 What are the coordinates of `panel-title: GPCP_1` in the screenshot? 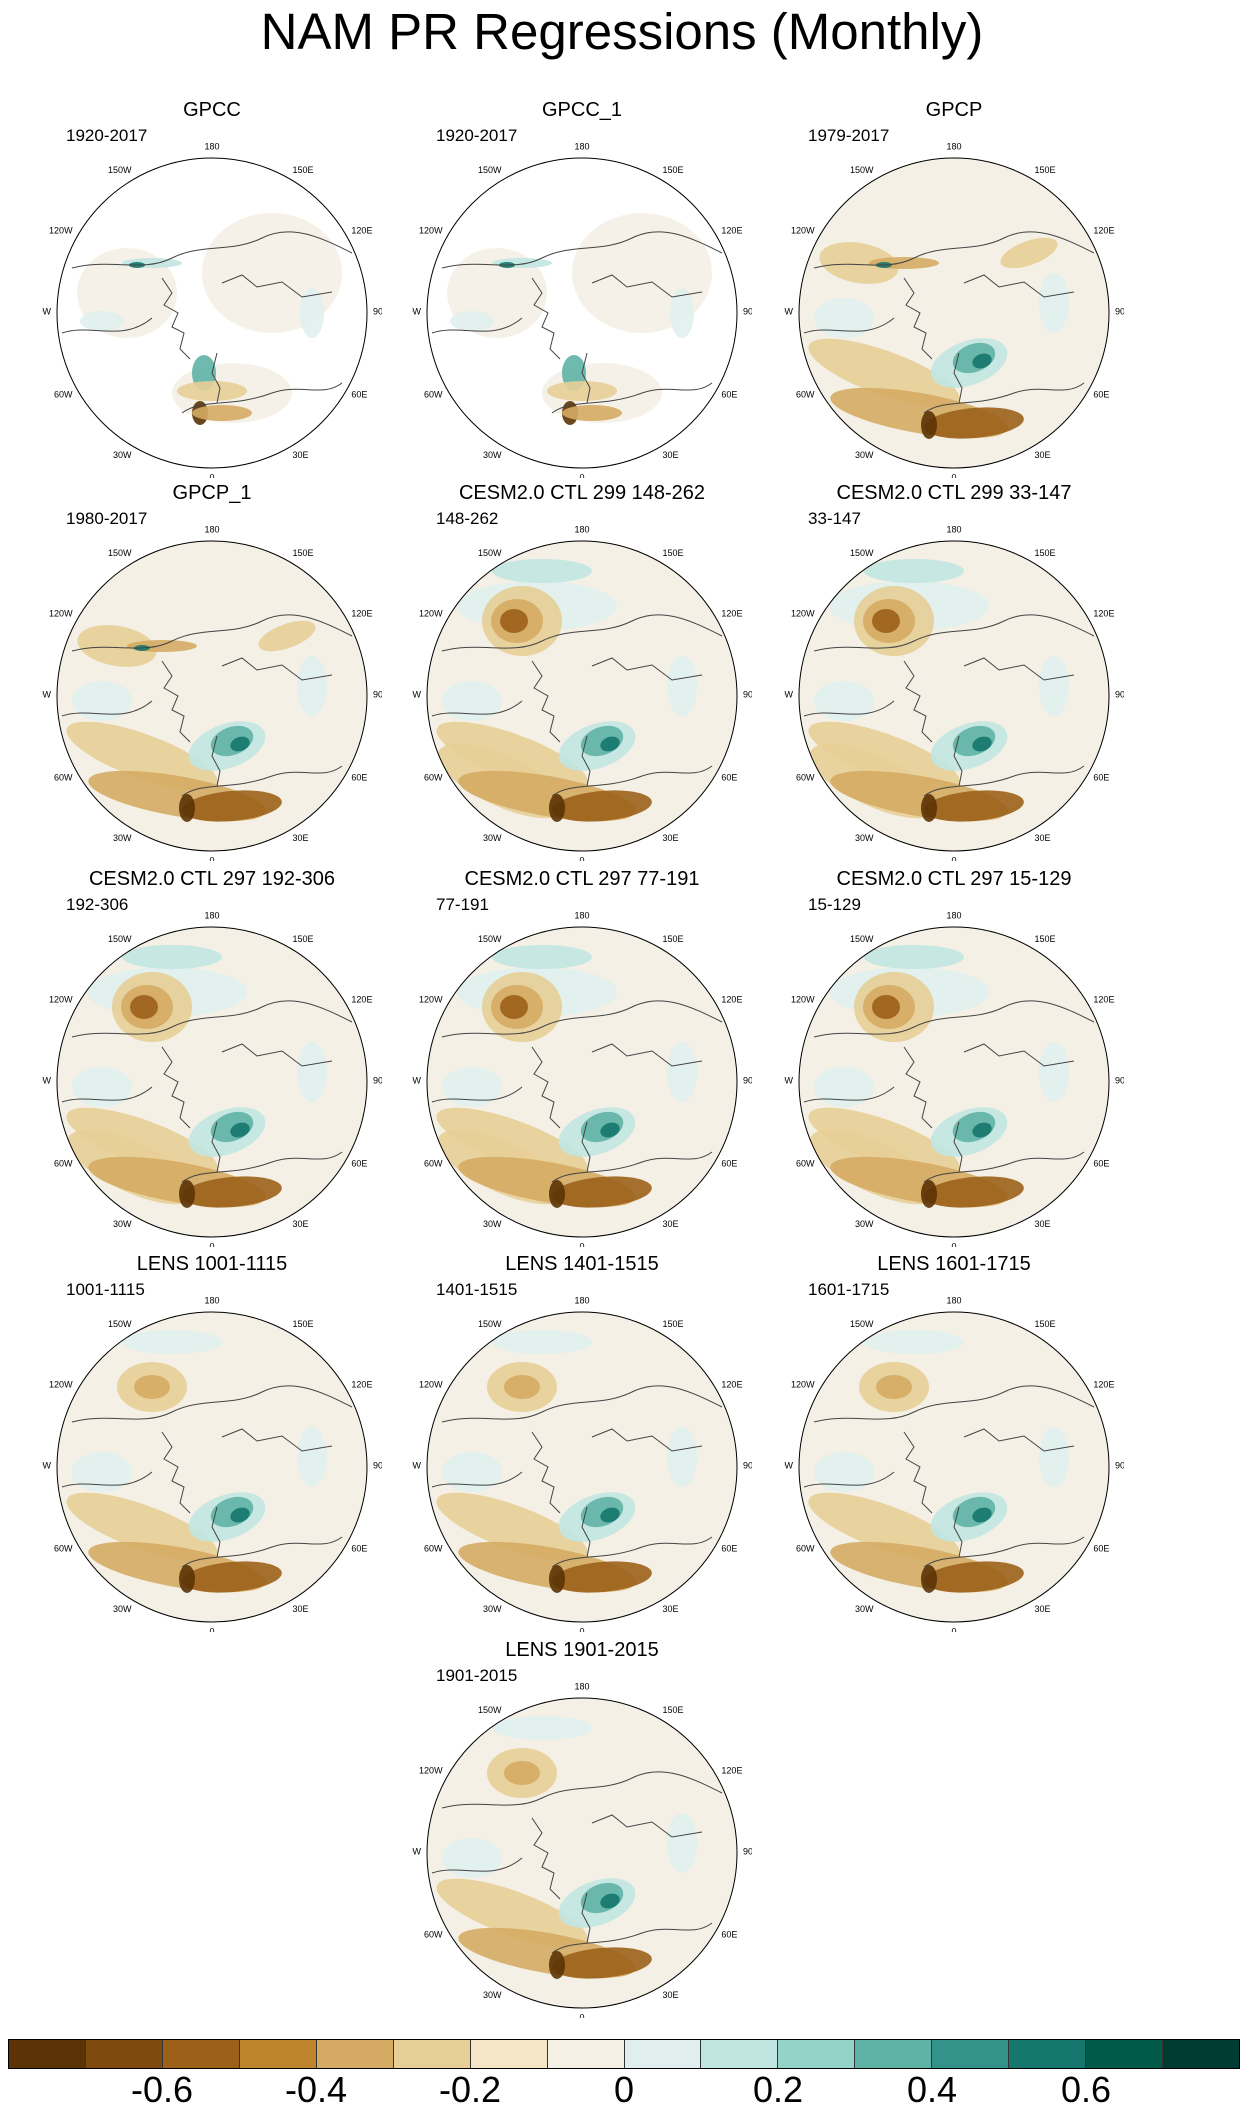 It's located at (212, 493).